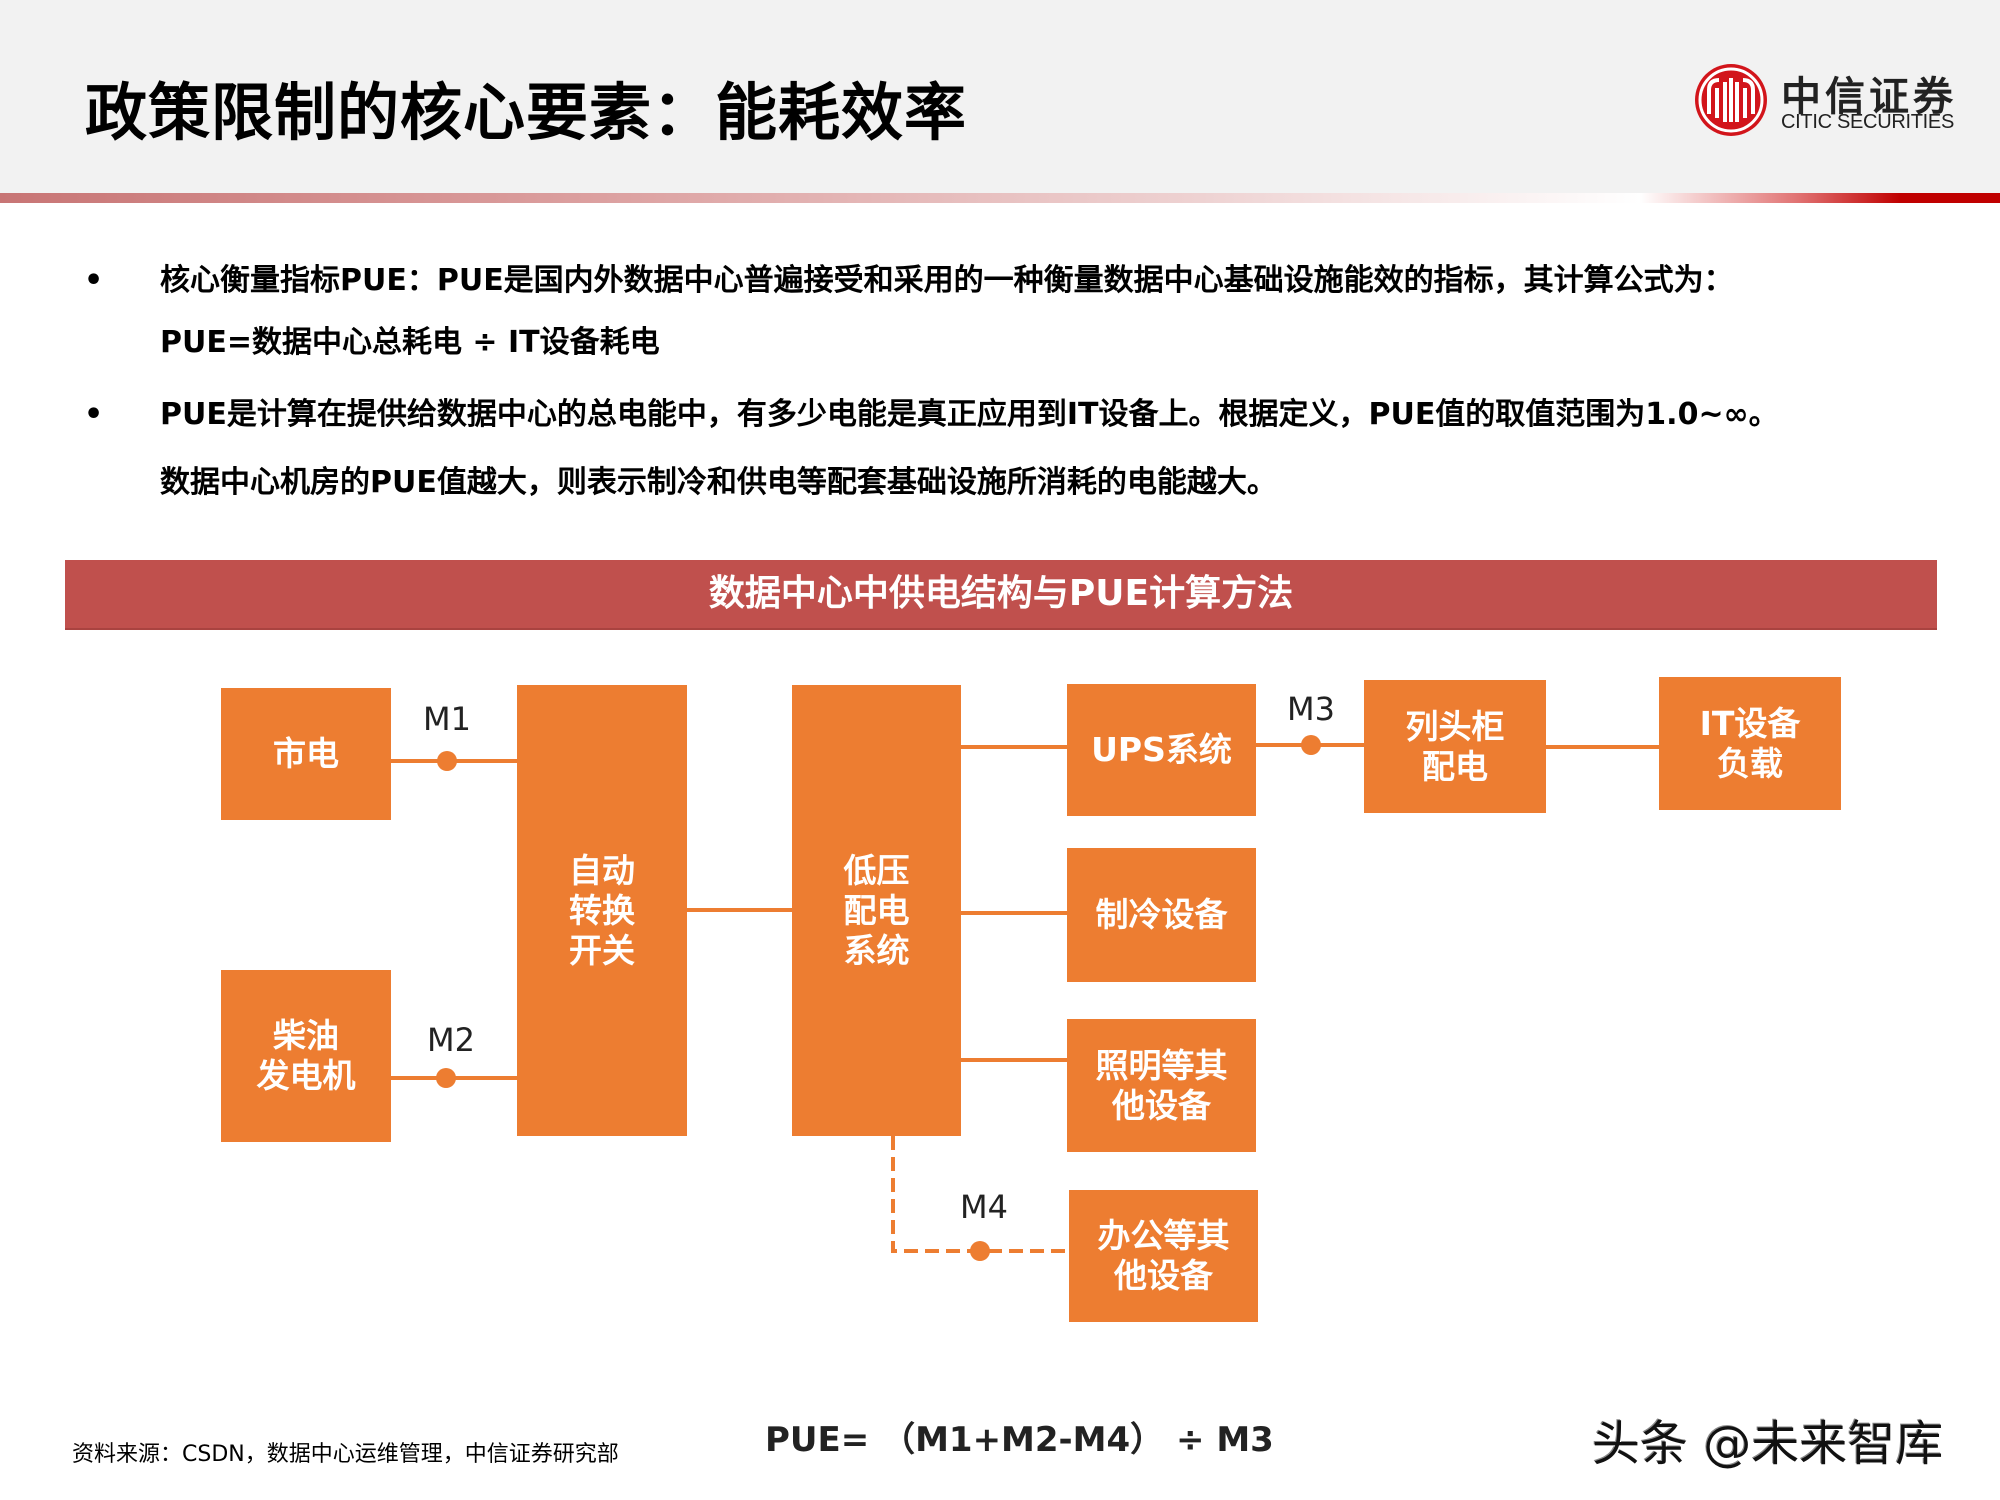  What do you see at coordinates (876, 950) in the screenshot?
I see `box-label: 系统` at bounding box center [876, 950].